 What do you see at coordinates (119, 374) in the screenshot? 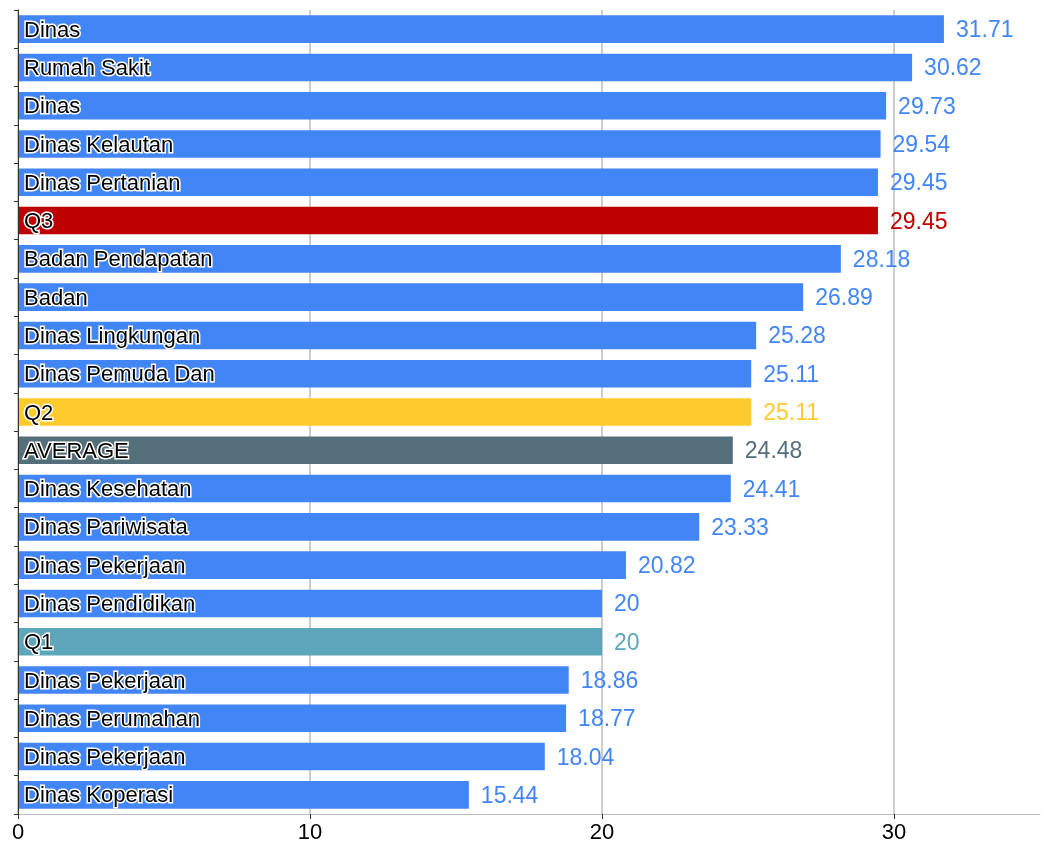
I see `y-tick-label: Dinas Pemuda Dan` at bounding box center [119, 374].